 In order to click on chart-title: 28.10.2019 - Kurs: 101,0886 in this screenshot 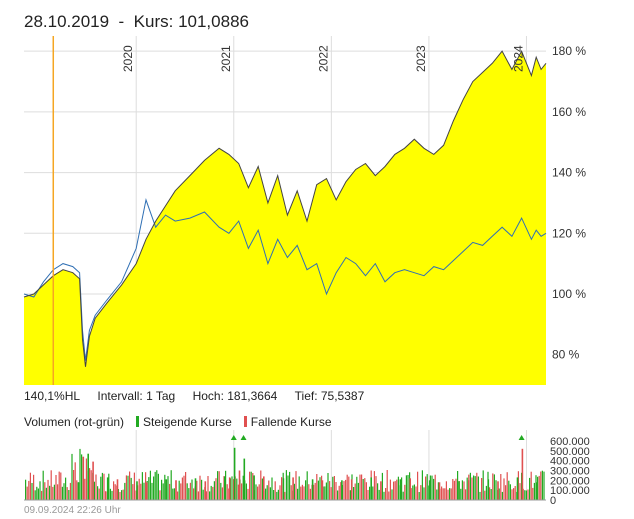, I will do `click(136, 22)`.